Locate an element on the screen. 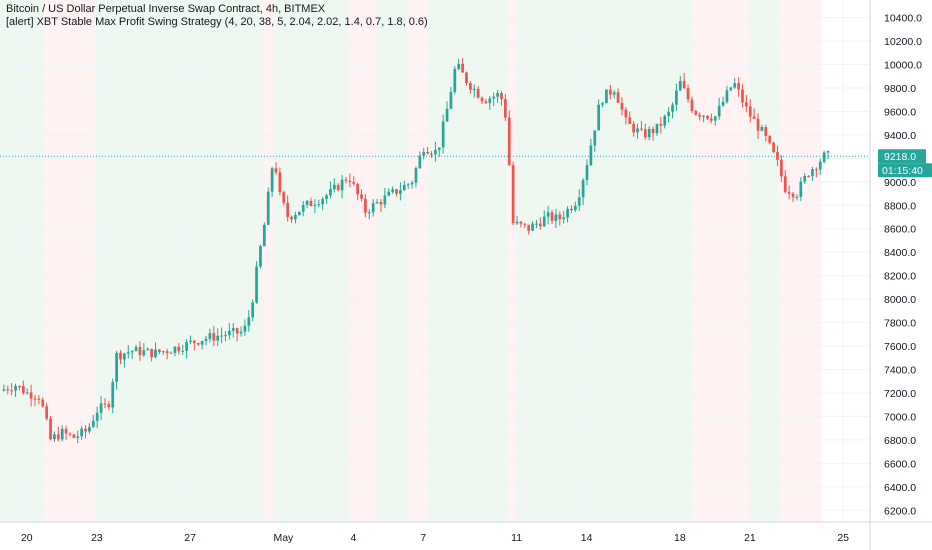 The height and width of the screenshot is (550, 932). x-tick-label: 18 is located at coordinates (680, 538).